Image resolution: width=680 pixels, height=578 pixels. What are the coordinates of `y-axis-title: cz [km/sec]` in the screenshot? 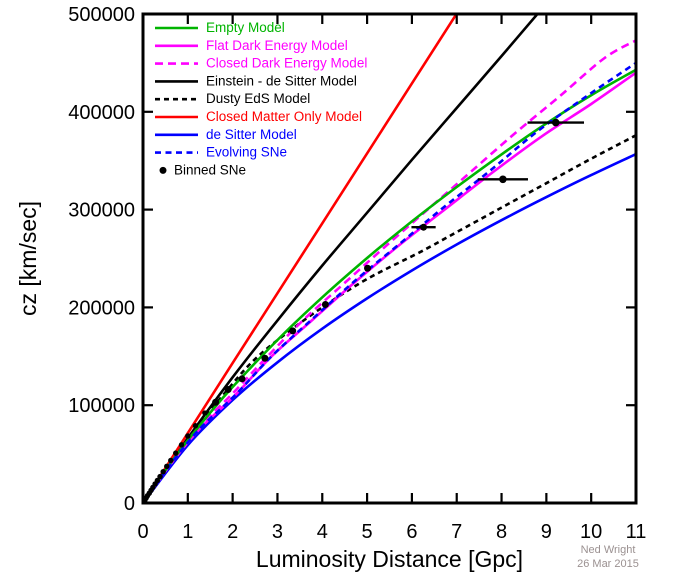 It's located at (28, 258).